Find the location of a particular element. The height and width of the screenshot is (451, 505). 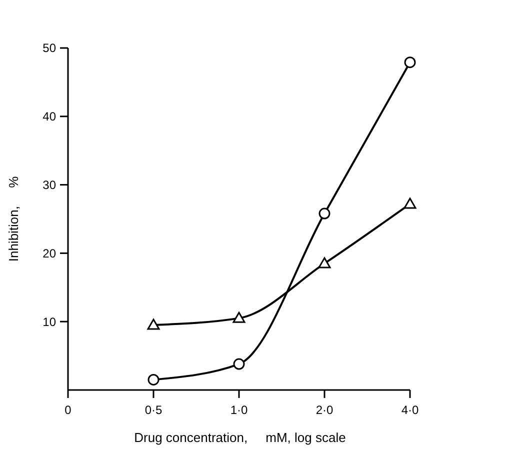

x-tick-label: 1·0 is located at coordinates (239, 410).